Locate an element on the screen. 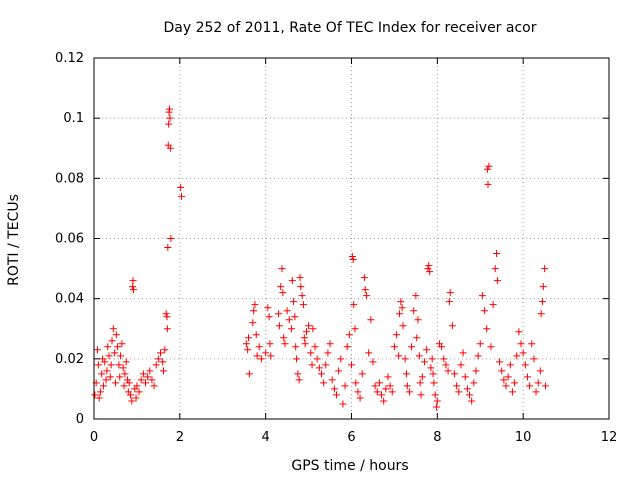  y-tick-label: 0.1 is located at coordinates (73, 118).